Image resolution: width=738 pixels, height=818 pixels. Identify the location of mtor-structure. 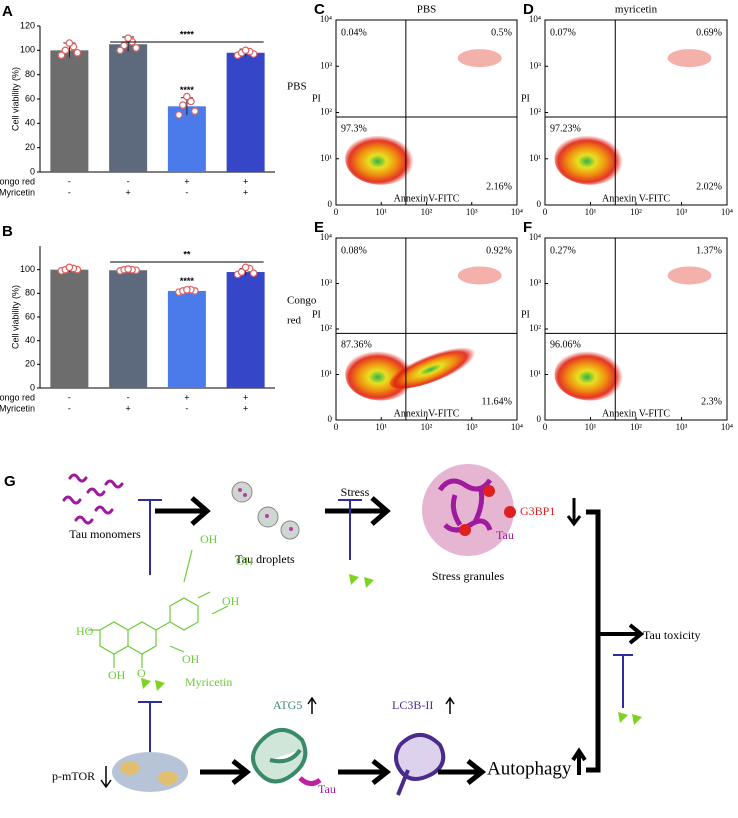
(150, 772).